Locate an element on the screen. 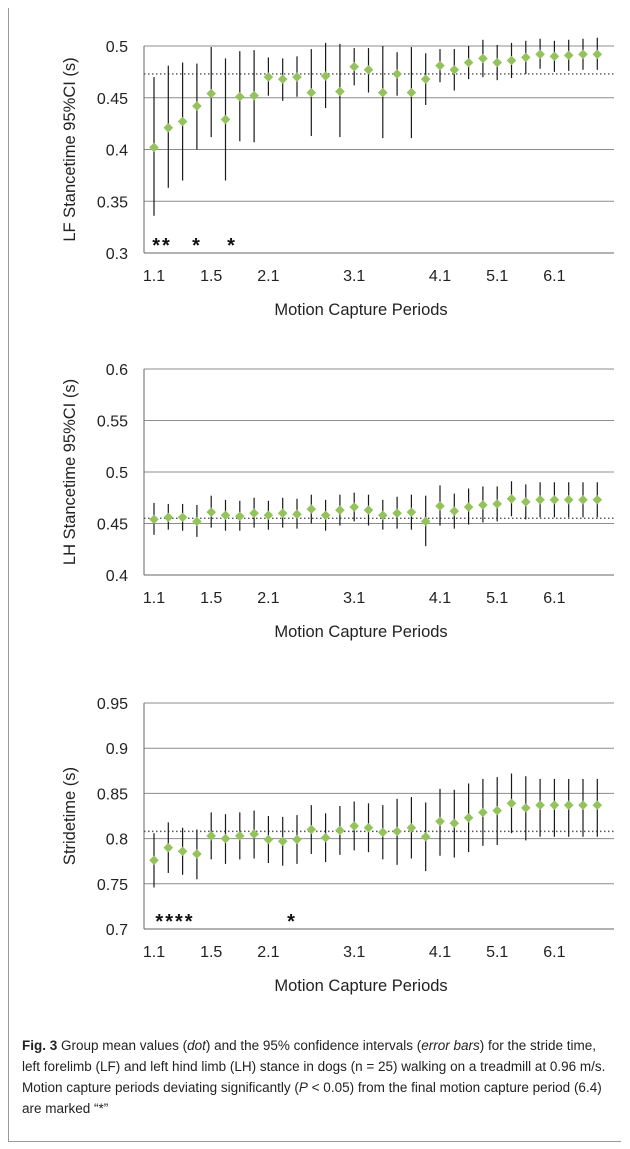  lf-ytick-label: 0.4 is located at coordinates (117, 151).